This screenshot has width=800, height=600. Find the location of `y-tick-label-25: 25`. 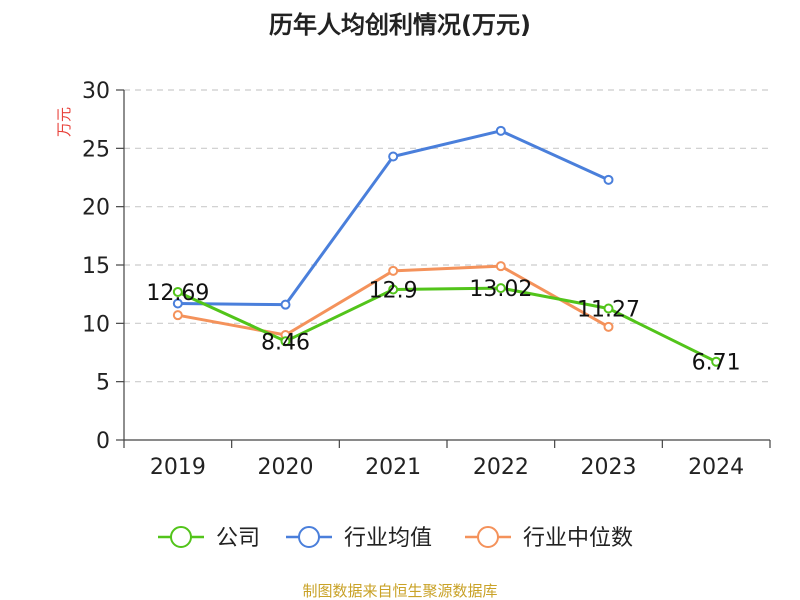

y-tick-label-25: 25 is located at coordinates (96, 149).